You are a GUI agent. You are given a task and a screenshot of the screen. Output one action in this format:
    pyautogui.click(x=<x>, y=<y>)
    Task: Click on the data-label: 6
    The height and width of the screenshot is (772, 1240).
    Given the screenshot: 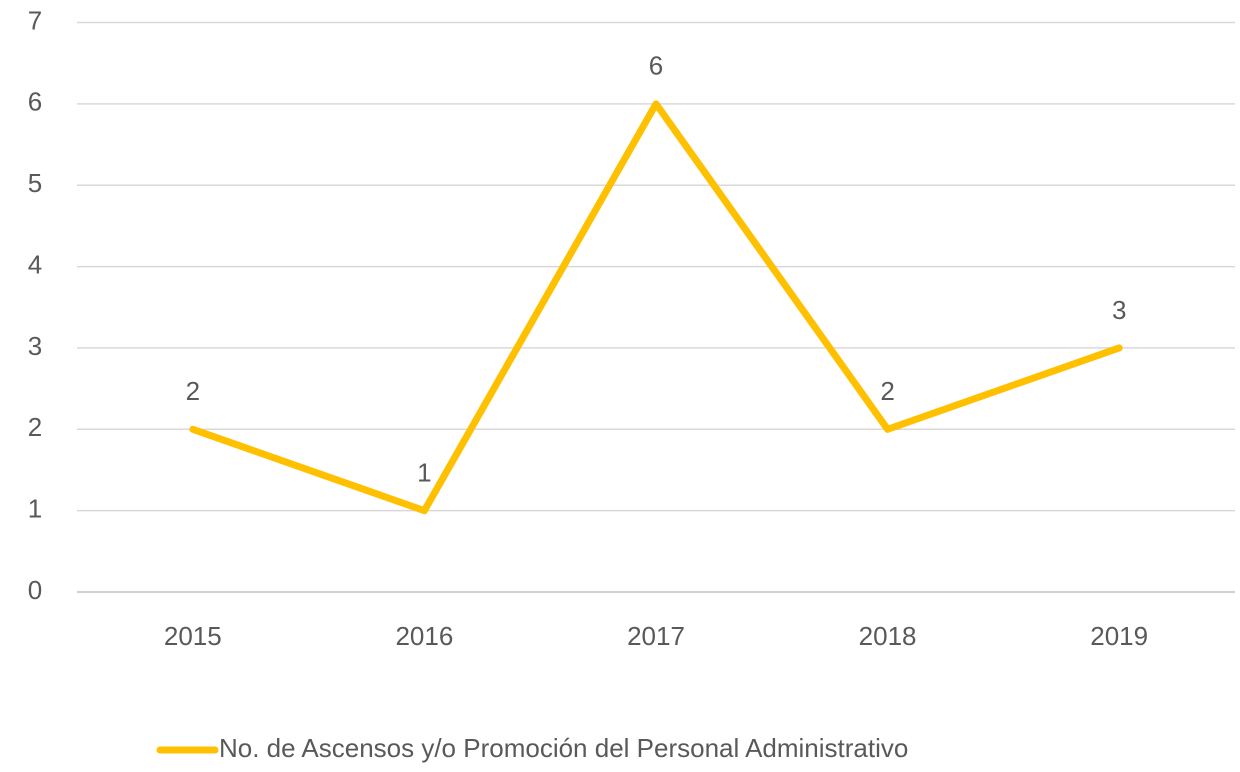 What is the action you would take?
    pyautogui.click(x=656, y=66)
    